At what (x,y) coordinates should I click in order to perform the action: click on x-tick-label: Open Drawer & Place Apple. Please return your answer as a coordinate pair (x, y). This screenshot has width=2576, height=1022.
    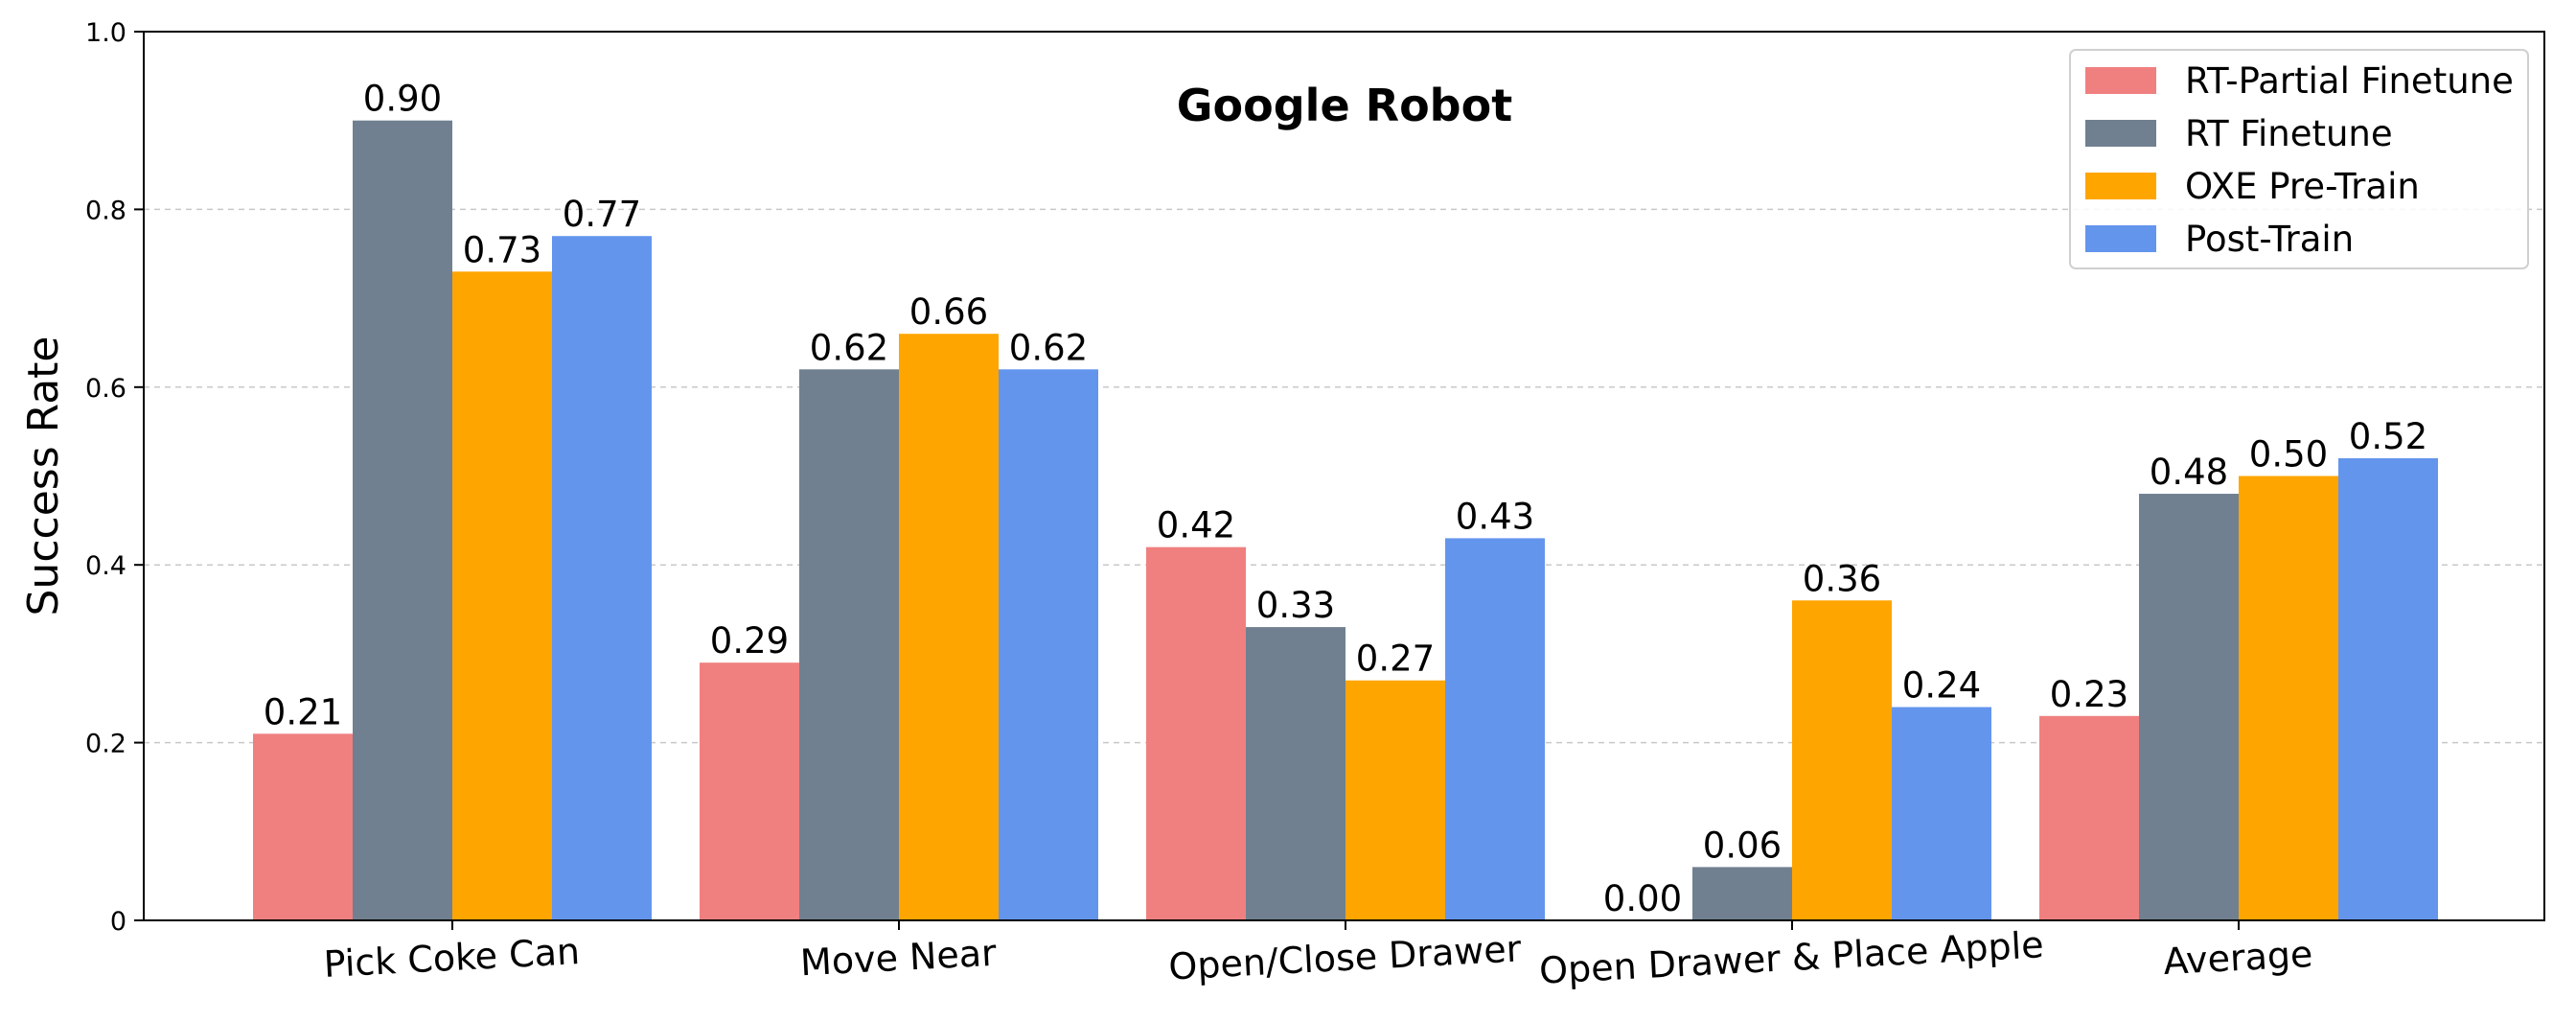
    Looking at the image, I should click on (1791, 957).